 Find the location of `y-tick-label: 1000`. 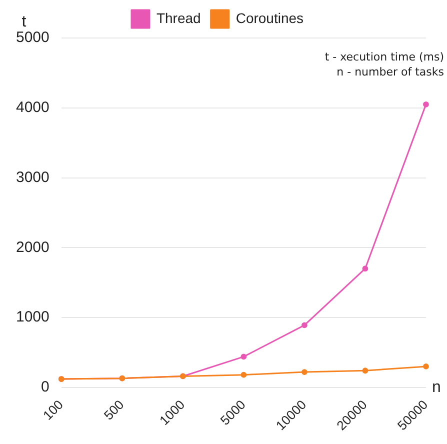

y-tick-label: 1000 is located at coordinates (33, 317).